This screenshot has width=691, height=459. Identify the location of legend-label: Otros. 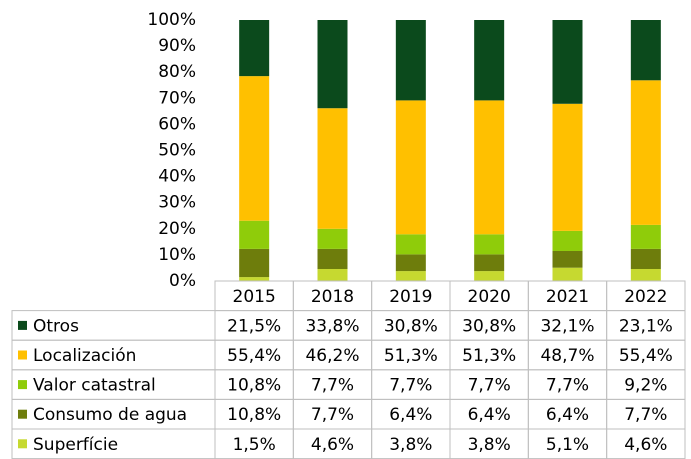
(56, 326).